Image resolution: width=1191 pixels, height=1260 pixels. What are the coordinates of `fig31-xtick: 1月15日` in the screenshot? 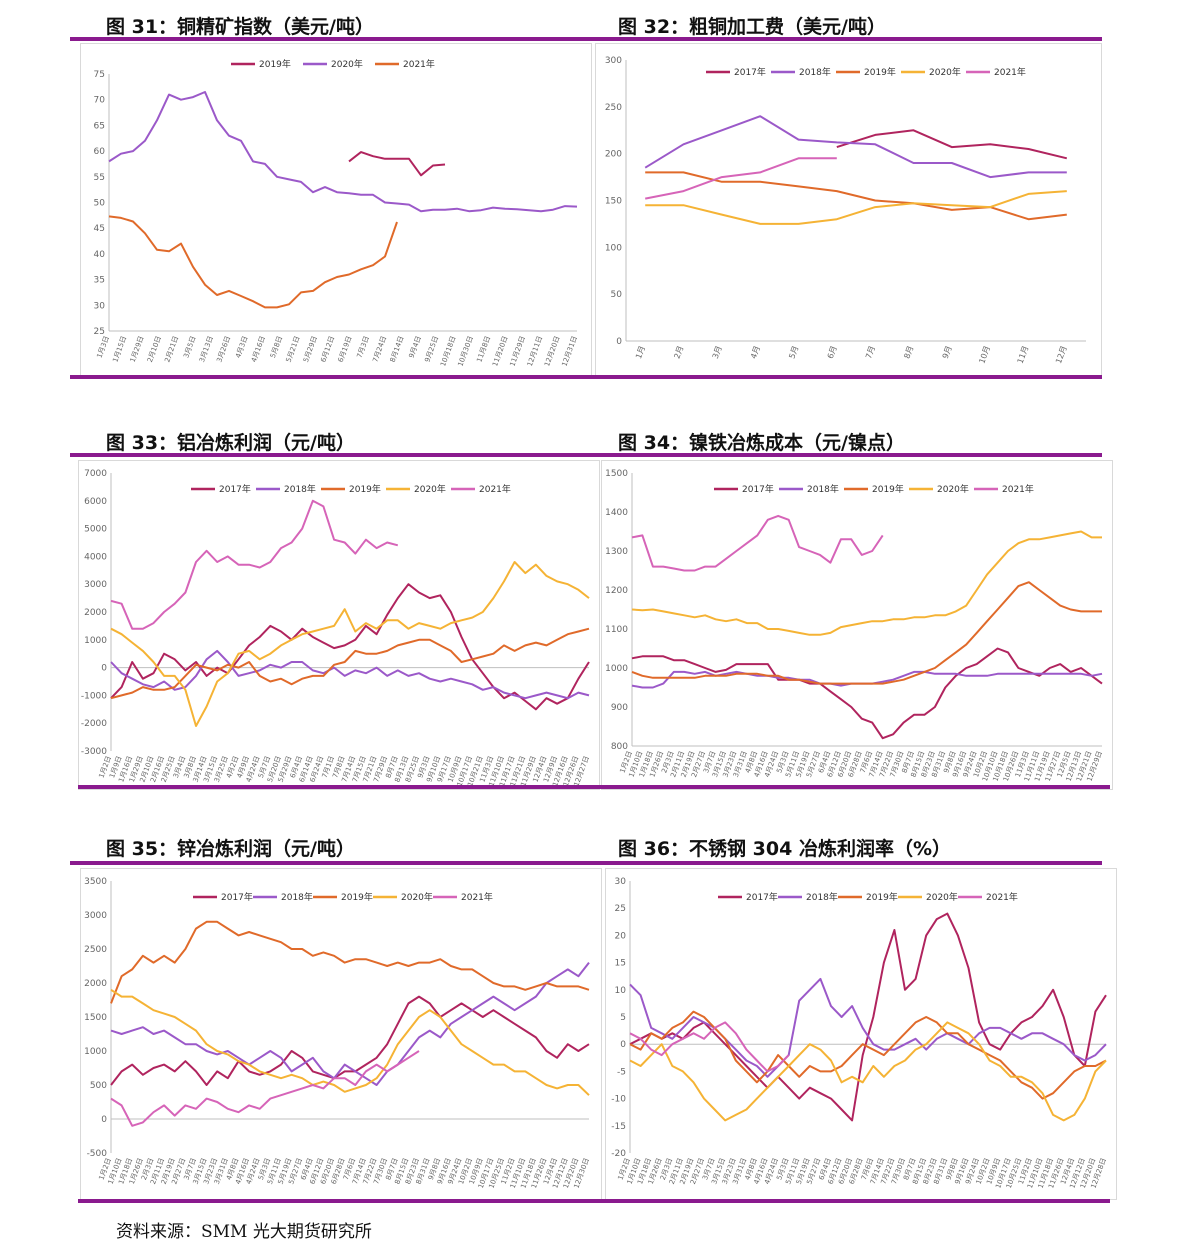 It's located at (119, 349).